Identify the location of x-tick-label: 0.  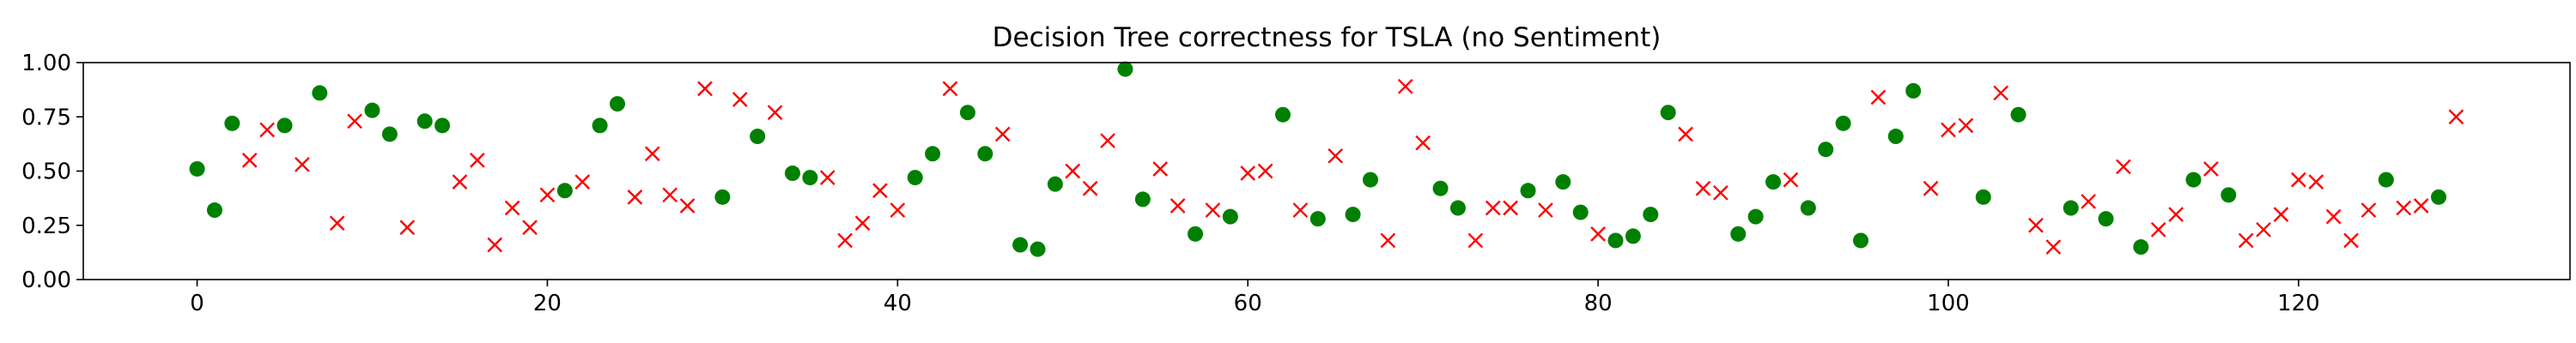
(197, 304).